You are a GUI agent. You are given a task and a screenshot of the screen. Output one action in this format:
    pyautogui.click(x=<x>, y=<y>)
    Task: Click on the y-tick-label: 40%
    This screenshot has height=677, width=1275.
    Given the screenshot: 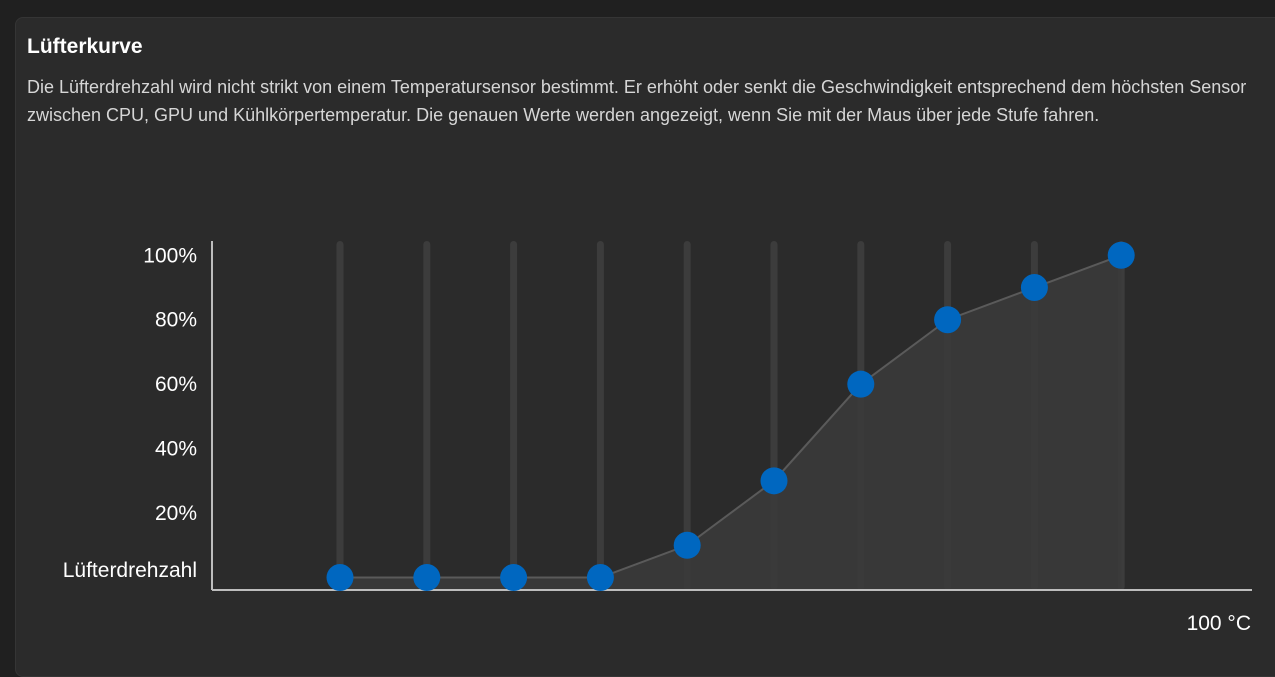 What is the action you would take?
    pyautogui.click(x=176, y=449)
    